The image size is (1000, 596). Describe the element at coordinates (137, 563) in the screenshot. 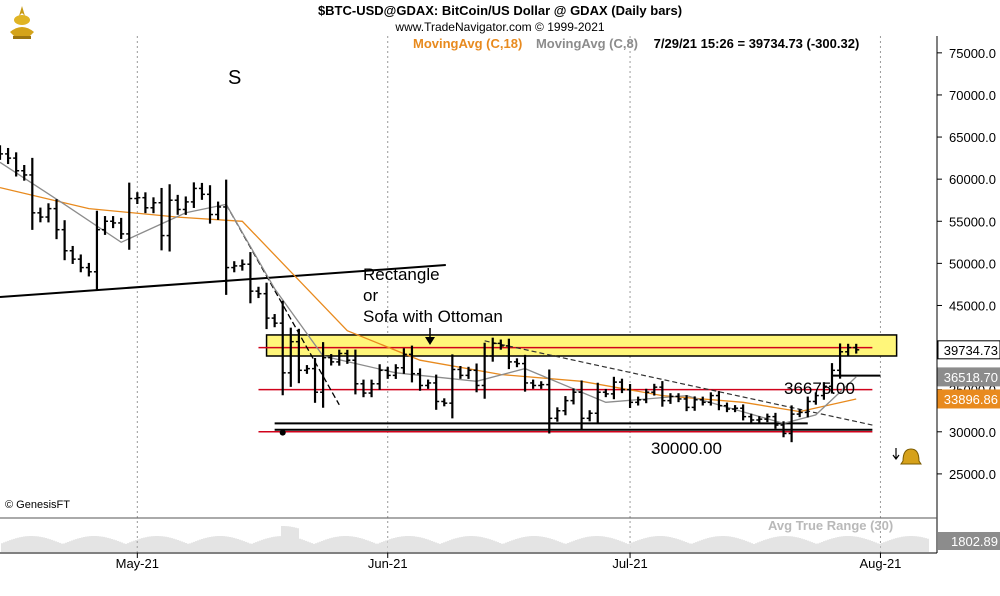

I see `x-tick-label: May-21` at that location.